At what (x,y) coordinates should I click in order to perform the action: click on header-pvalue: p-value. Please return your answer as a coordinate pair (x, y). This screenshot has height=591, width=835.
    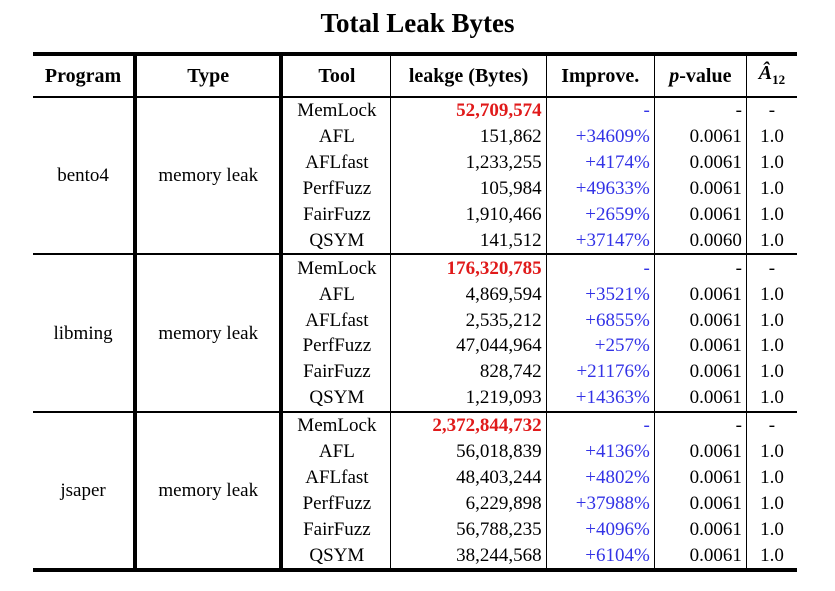
    Looking at the image, I should click on (700, 75).